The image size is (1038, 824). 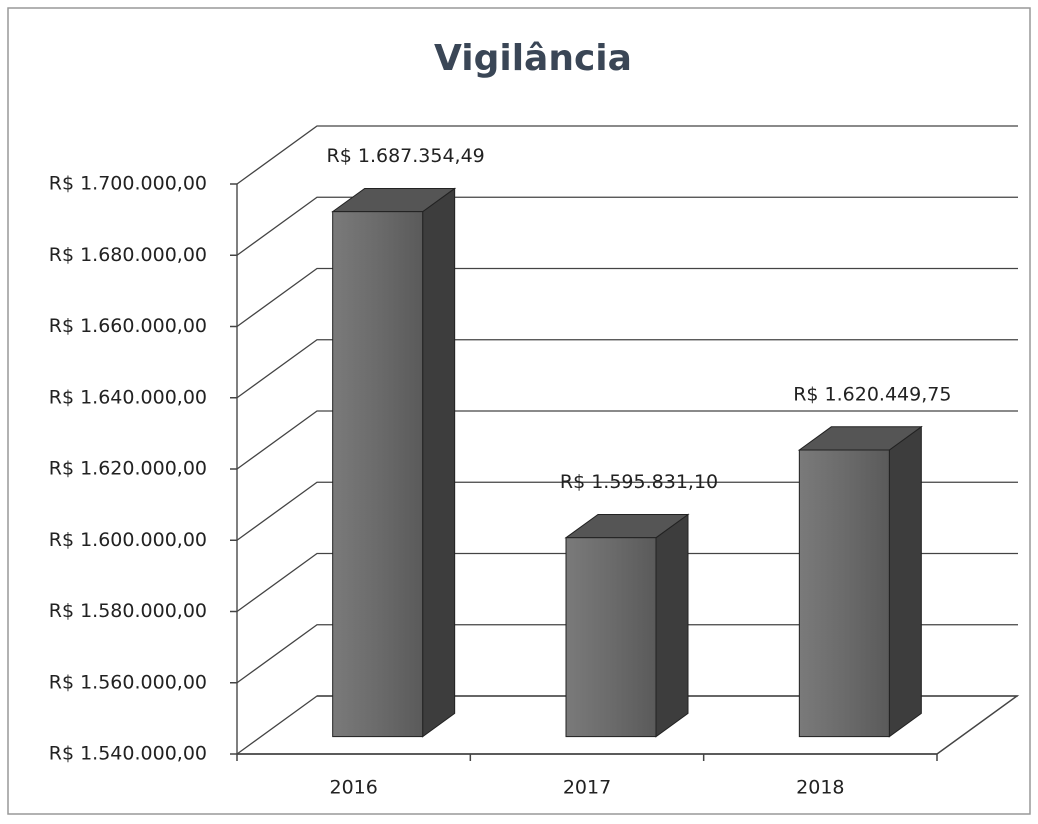 What do you see at coordinates (639, 482) in the screenshot?
I see `value-label: R$ 1.595.831,10` at bounding box center [639, 482].